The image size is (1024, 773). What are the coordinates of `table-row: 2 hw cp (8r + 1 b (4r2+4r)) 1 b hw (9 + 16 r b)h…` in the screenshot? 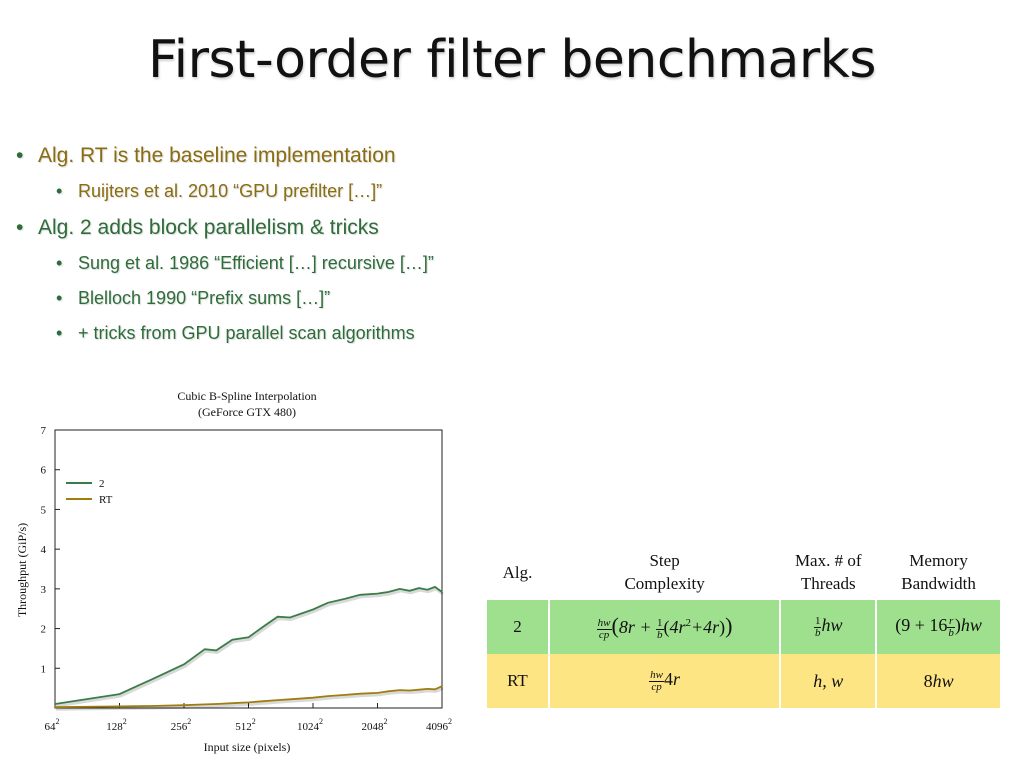 It's located at (744, 627).